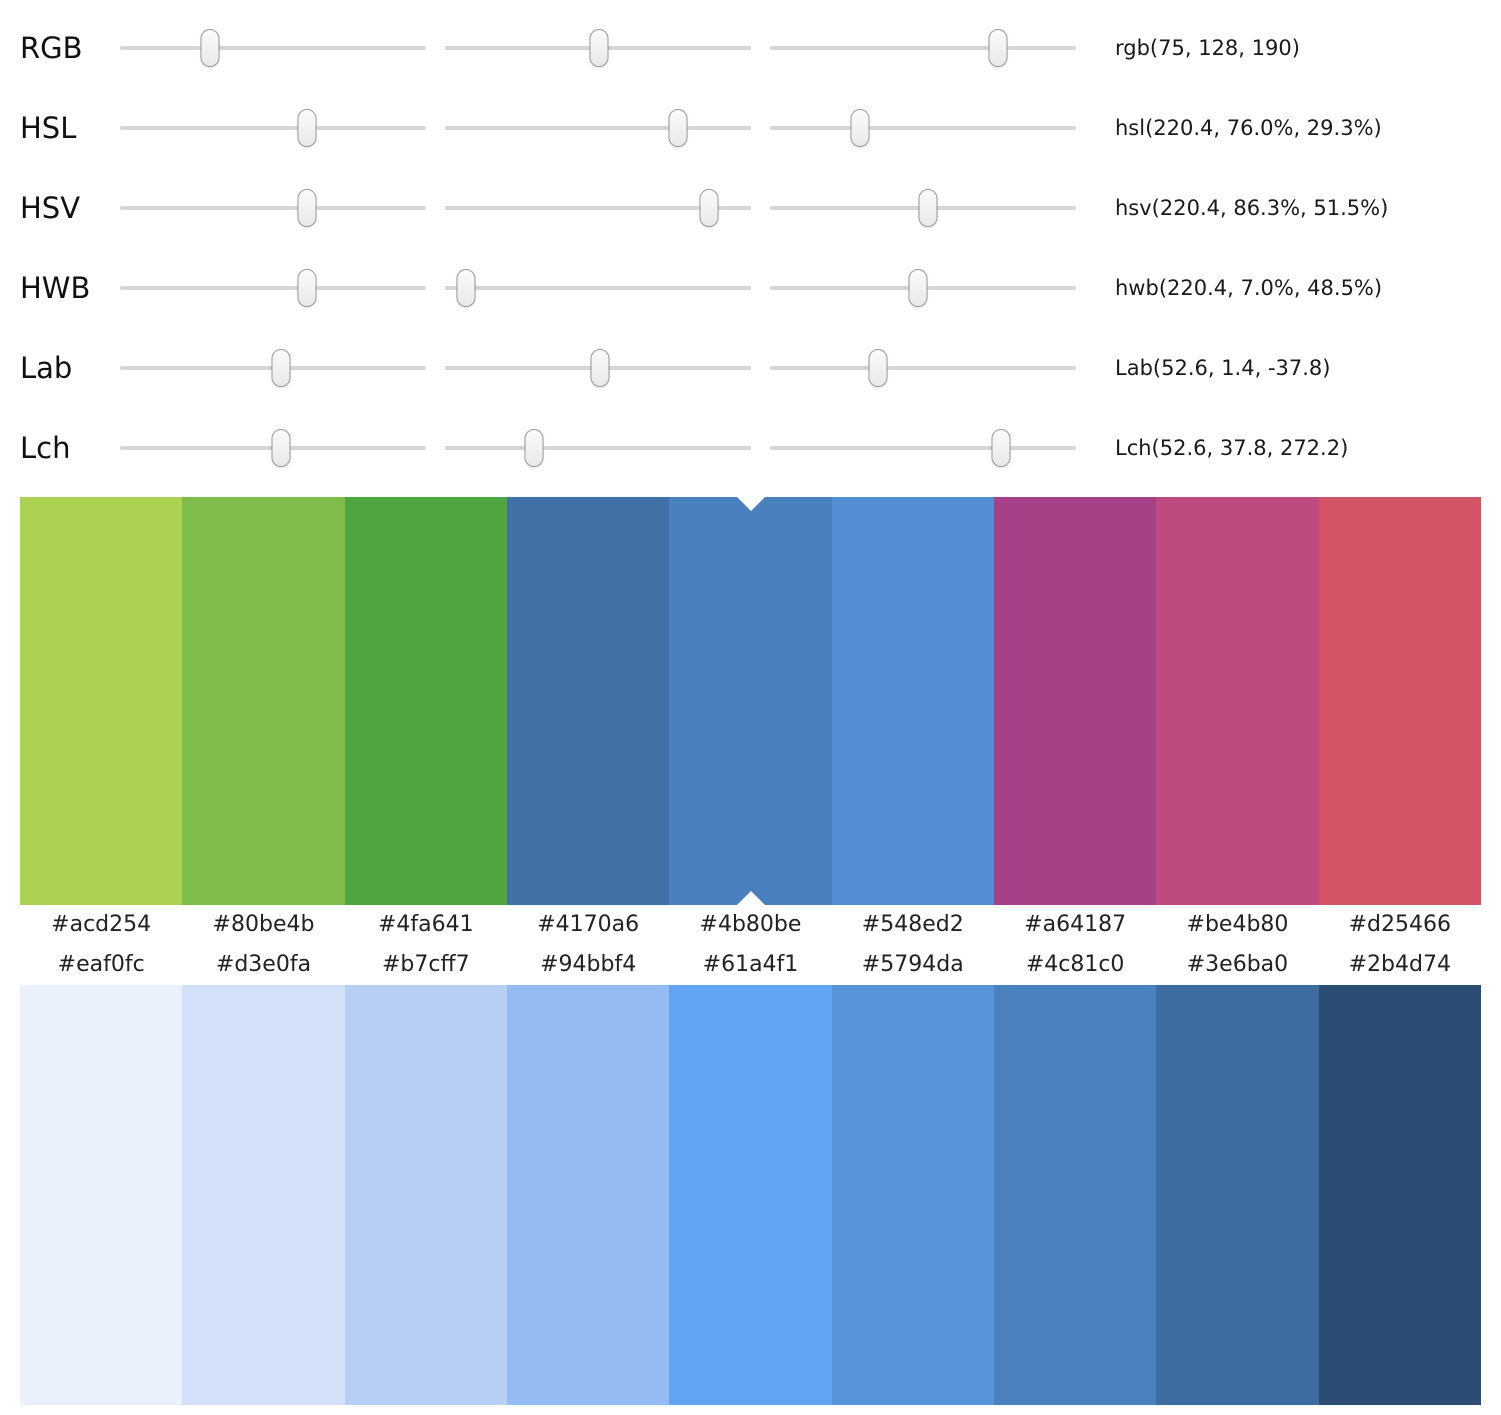  I want to click on hex-label: #548ed2, so click(912, 924).